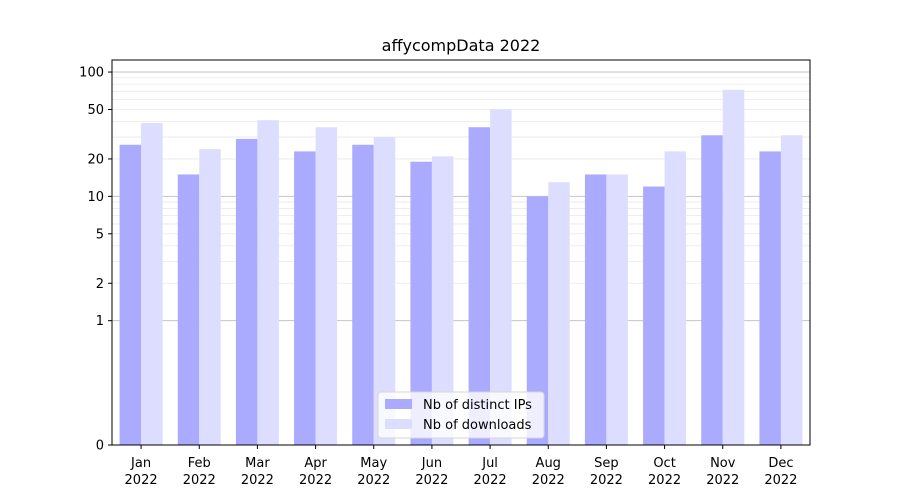 This screenshot has width=900, height=500. I want to click on x-tick-label-month: Sep, so click(606, 463).